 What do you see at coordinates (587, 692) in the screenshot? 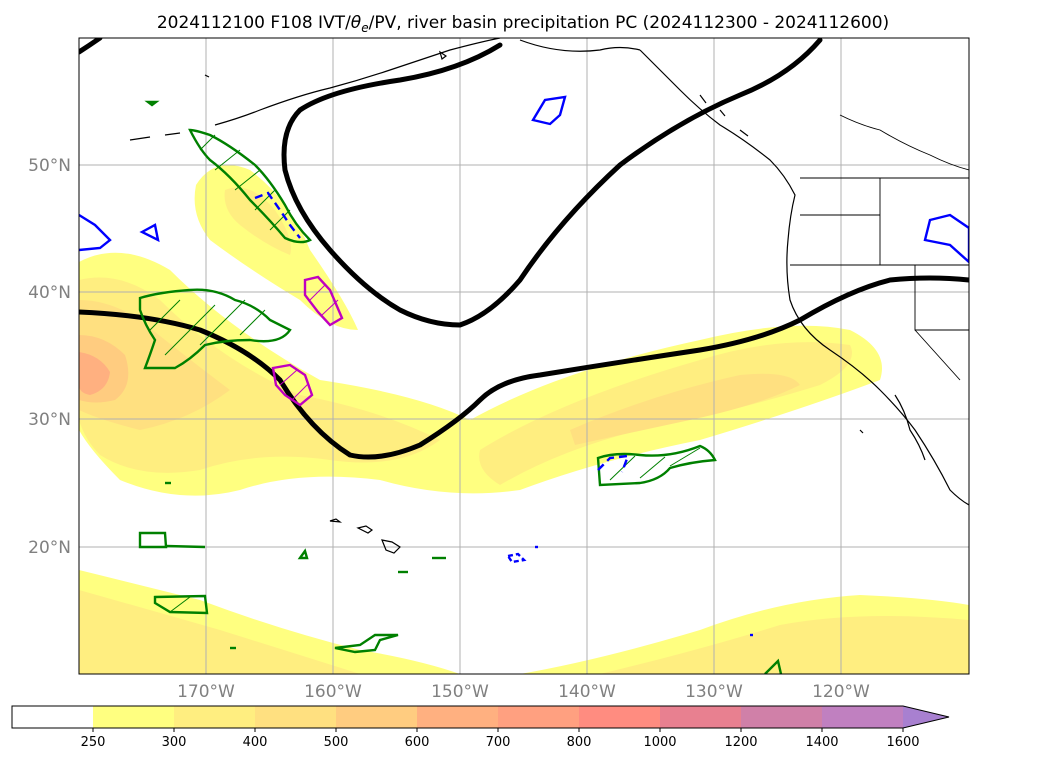
I see `lon-label-140w: 140°W` at bounding box center [587, 692].